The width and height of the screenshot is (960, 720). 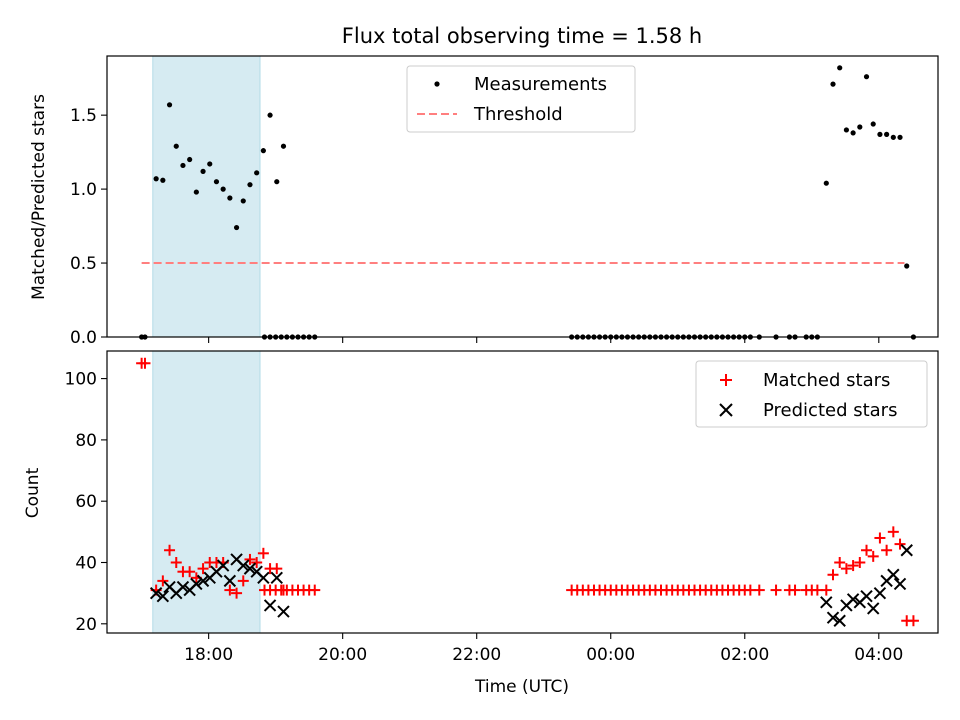 I want to click on top-x-ticks, so click(x=544, y=340).